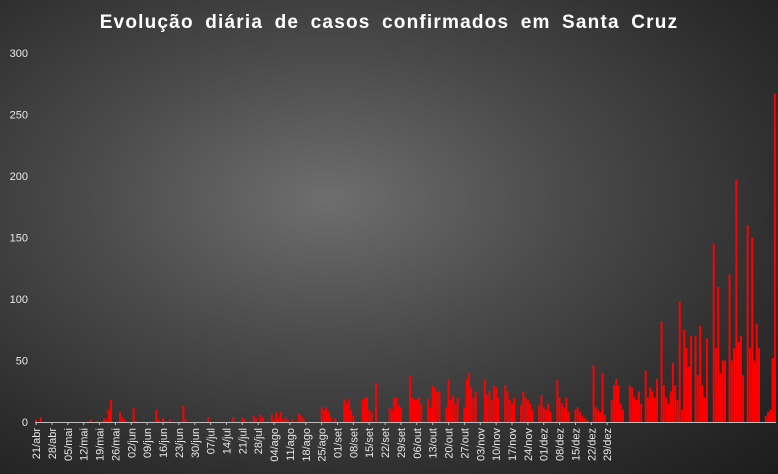  What do you see at coordinates (101, 444) in the screenshot?
I see `x-tick-label: 19/mai` at bounding box center [101, 444].